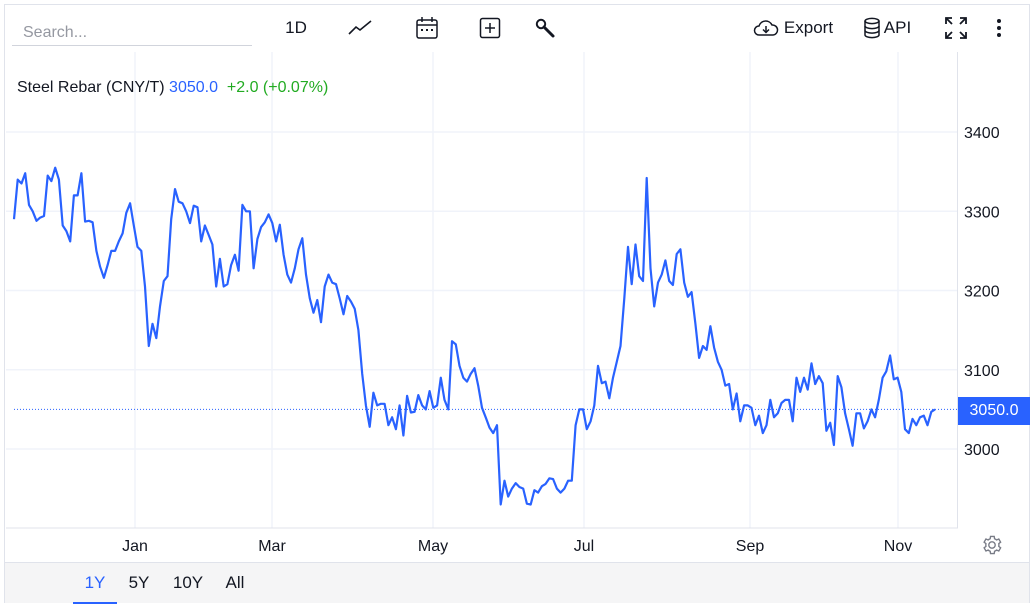 This screenshot has width=1034, height=607. I want to click on range-button-10y: 10Y, so click(188, 583).